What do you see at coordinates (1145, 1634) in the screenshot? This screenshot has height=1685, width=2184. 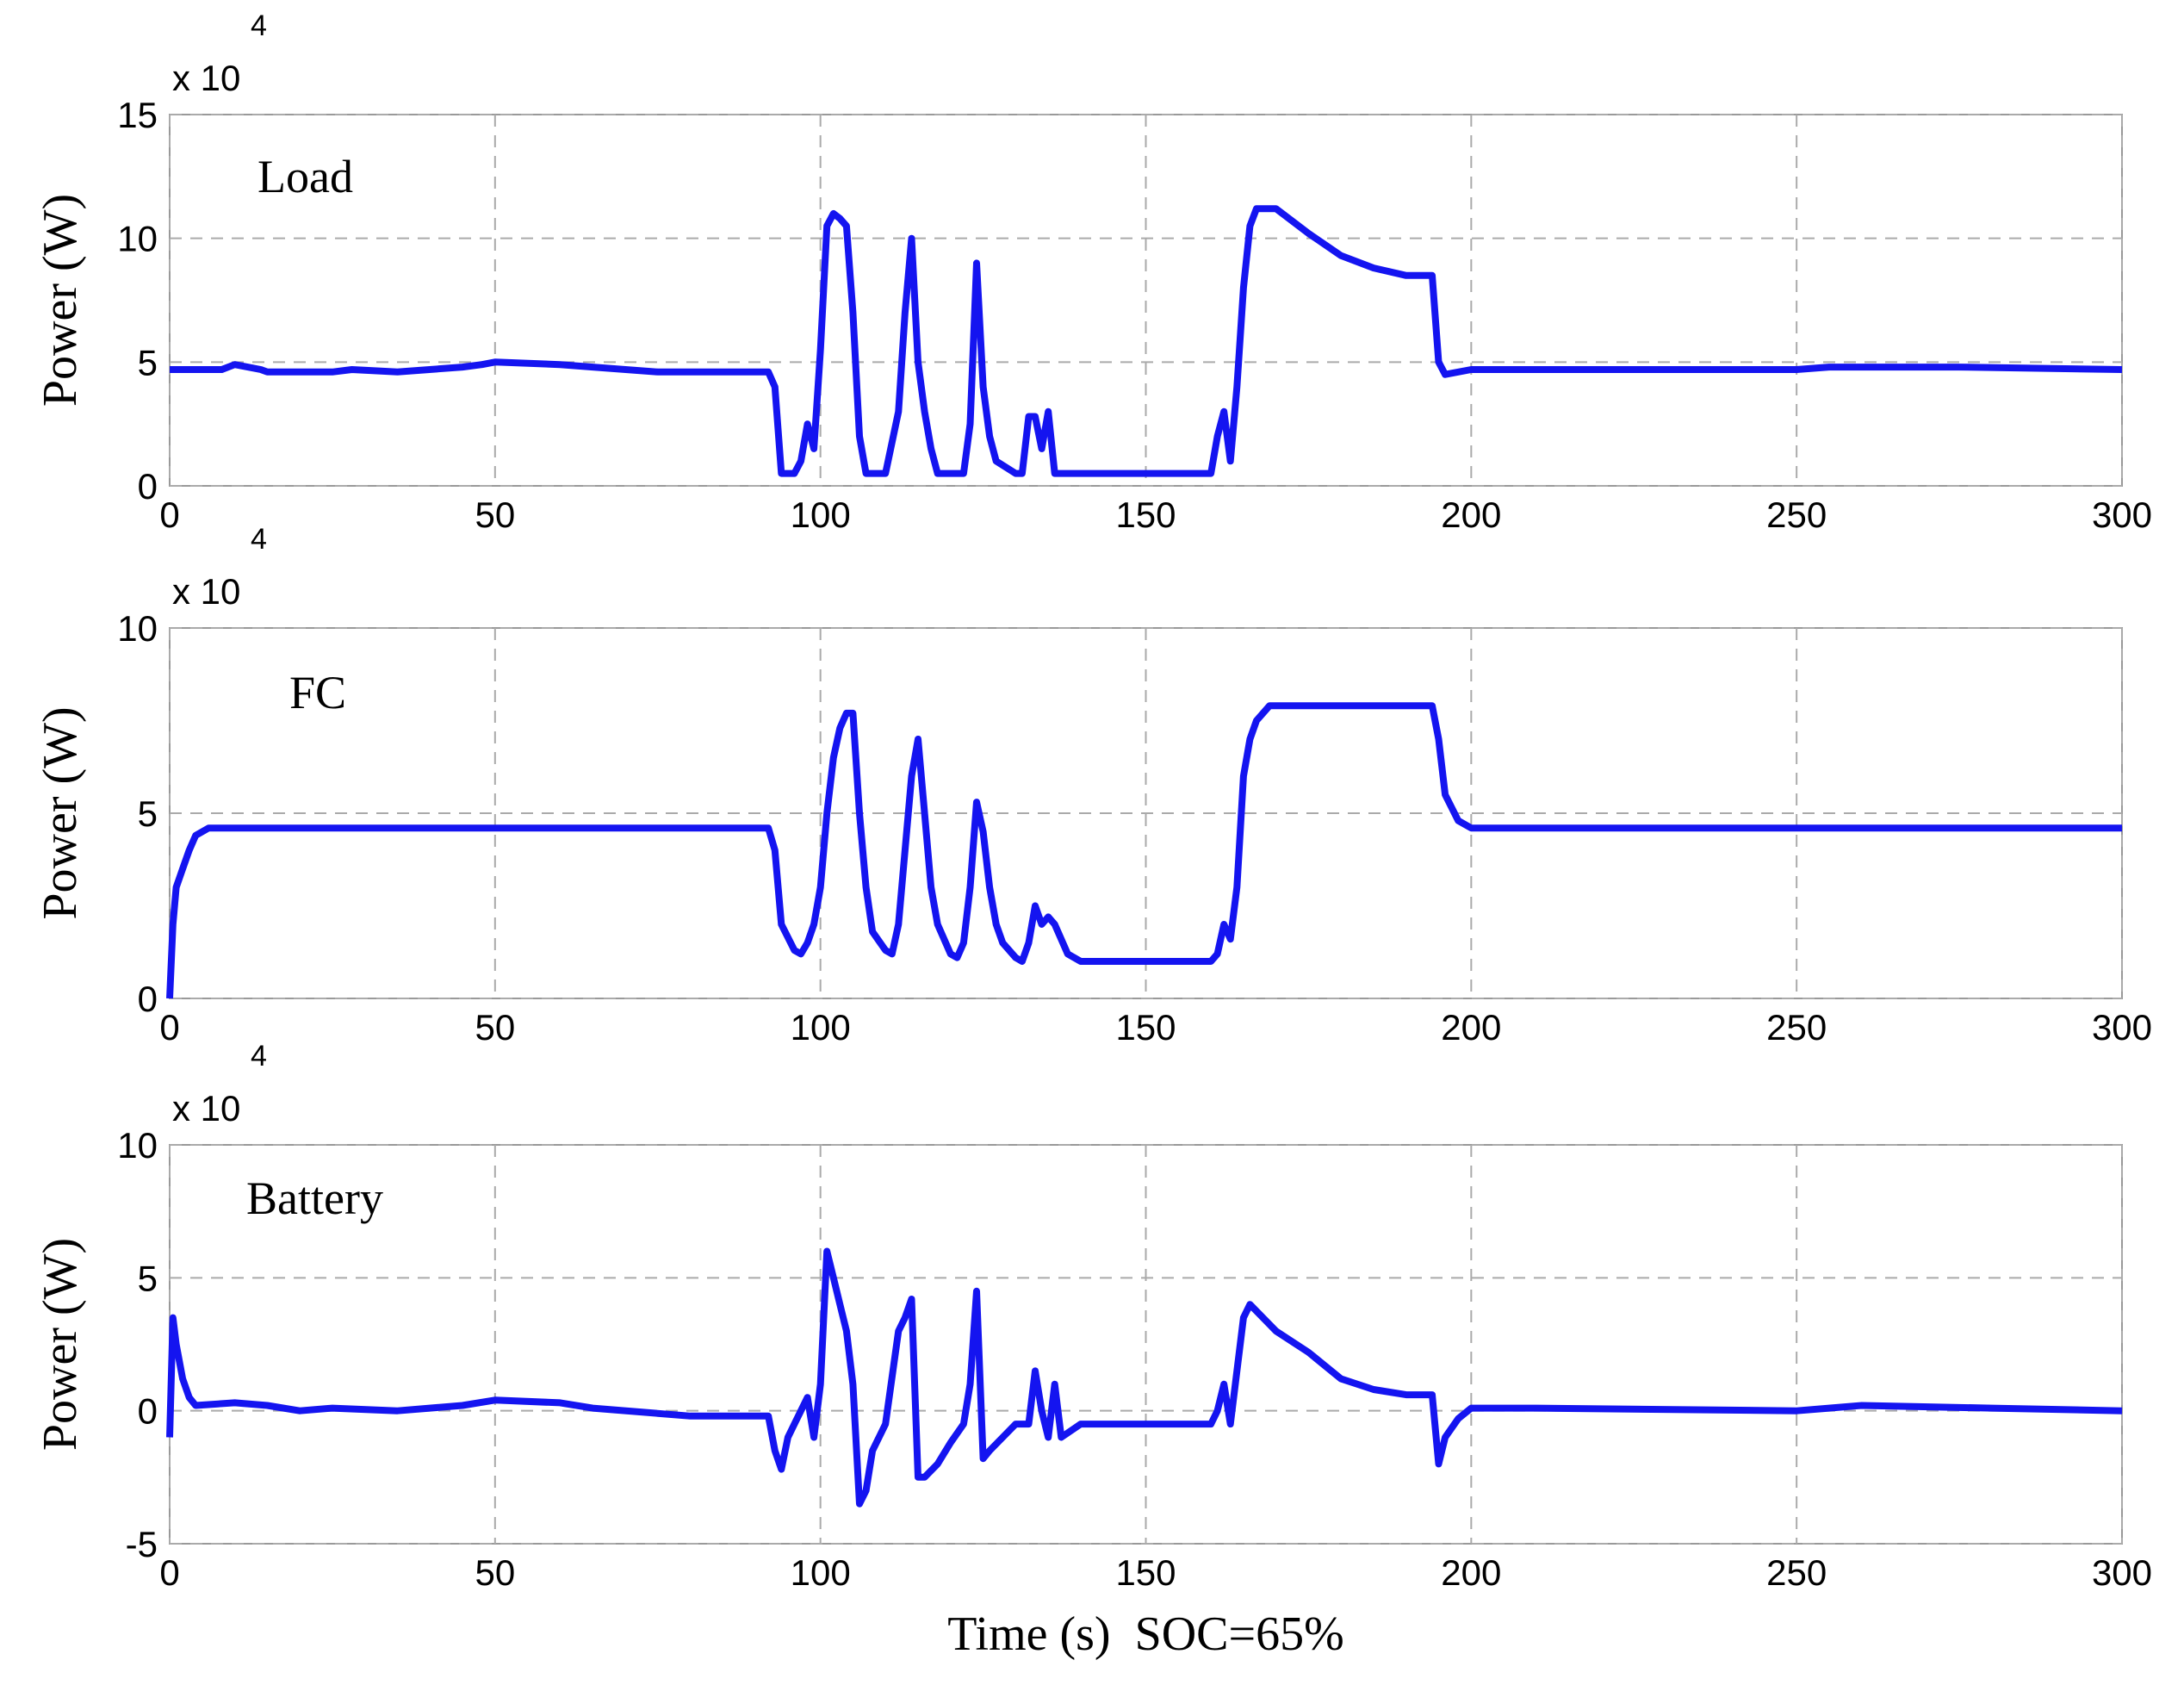 I see `x-axis-label: Time (s) SOC=65%` at bounding box center [1145, 1634].